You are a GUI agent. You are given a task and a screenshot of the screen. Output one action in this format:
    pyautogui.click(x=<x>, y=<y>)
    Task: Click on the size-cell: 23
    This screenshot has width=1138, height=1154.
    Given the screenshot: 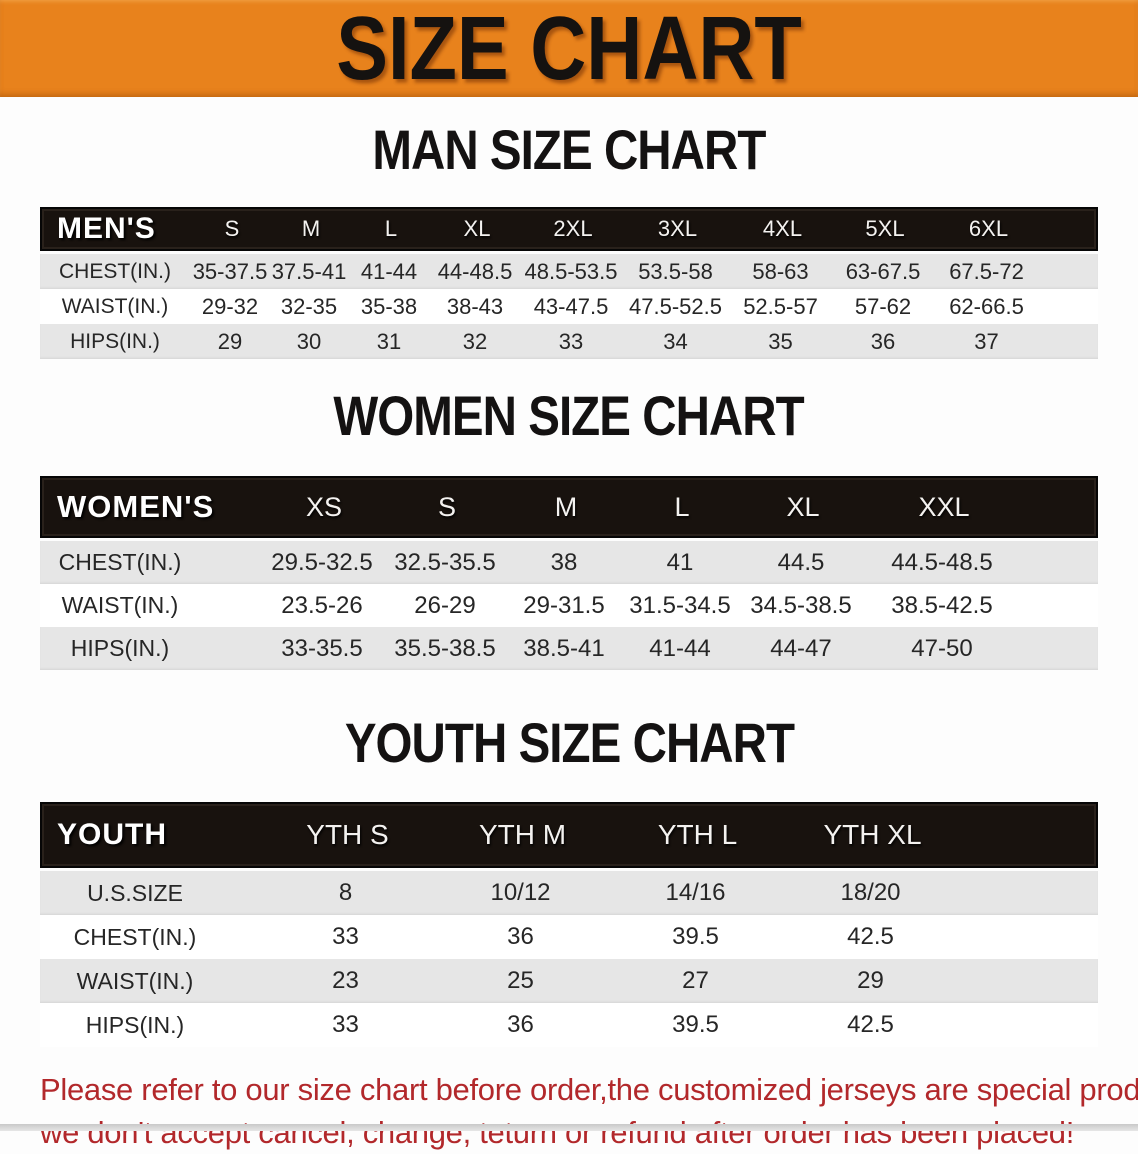 What is the action you would take?
    pyautogui.click(x=345, y=980)
    